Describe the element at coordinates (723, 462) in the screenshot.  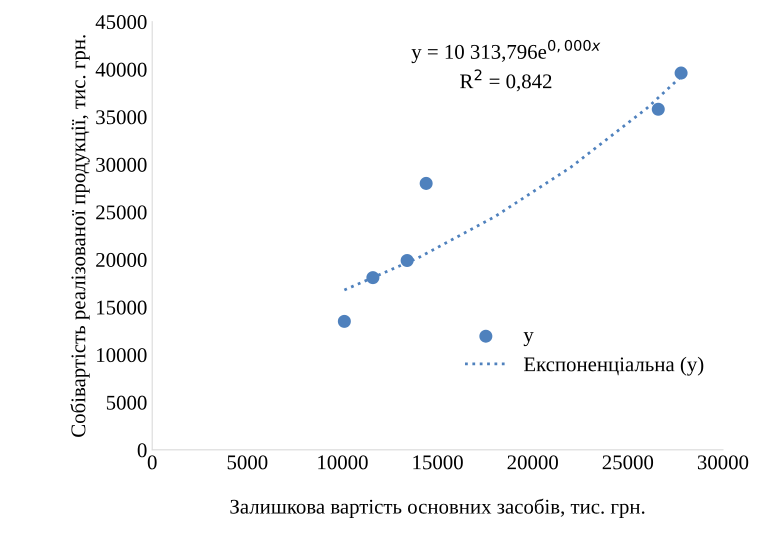
I see `x-tick-label: 30000` at that location.